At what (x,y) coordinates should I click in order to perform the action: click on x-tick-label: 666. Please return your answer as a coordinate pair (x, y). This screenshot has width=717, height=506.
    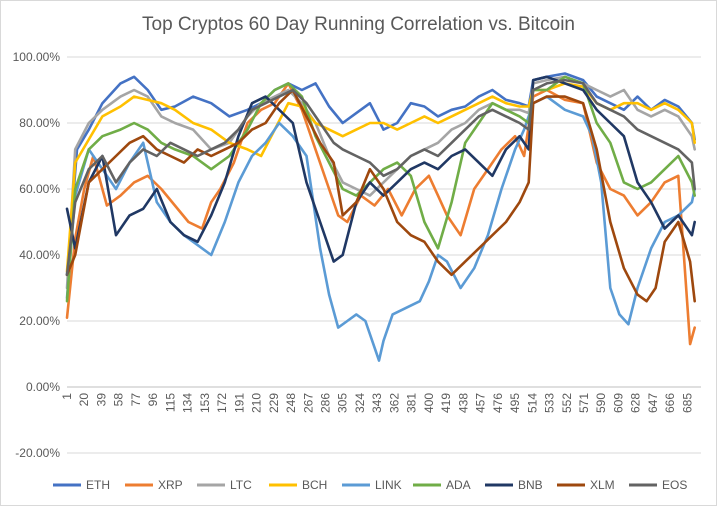
    Looking at the image, I should click on (670, 403).